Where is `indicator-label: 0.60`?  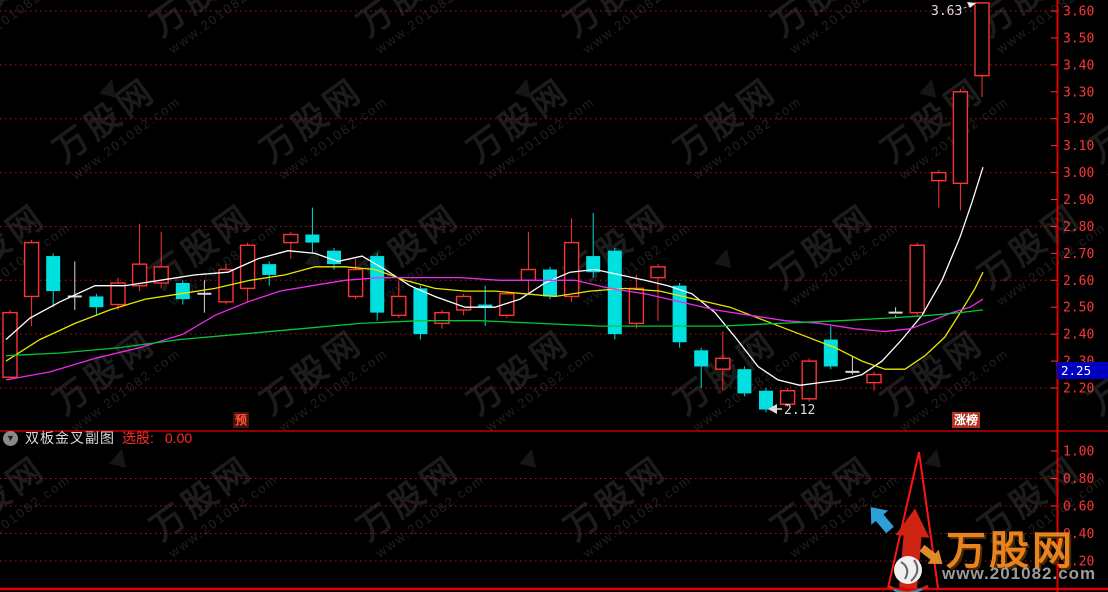
indicator-label: 0.60 is located at coordinates (1078, 507).